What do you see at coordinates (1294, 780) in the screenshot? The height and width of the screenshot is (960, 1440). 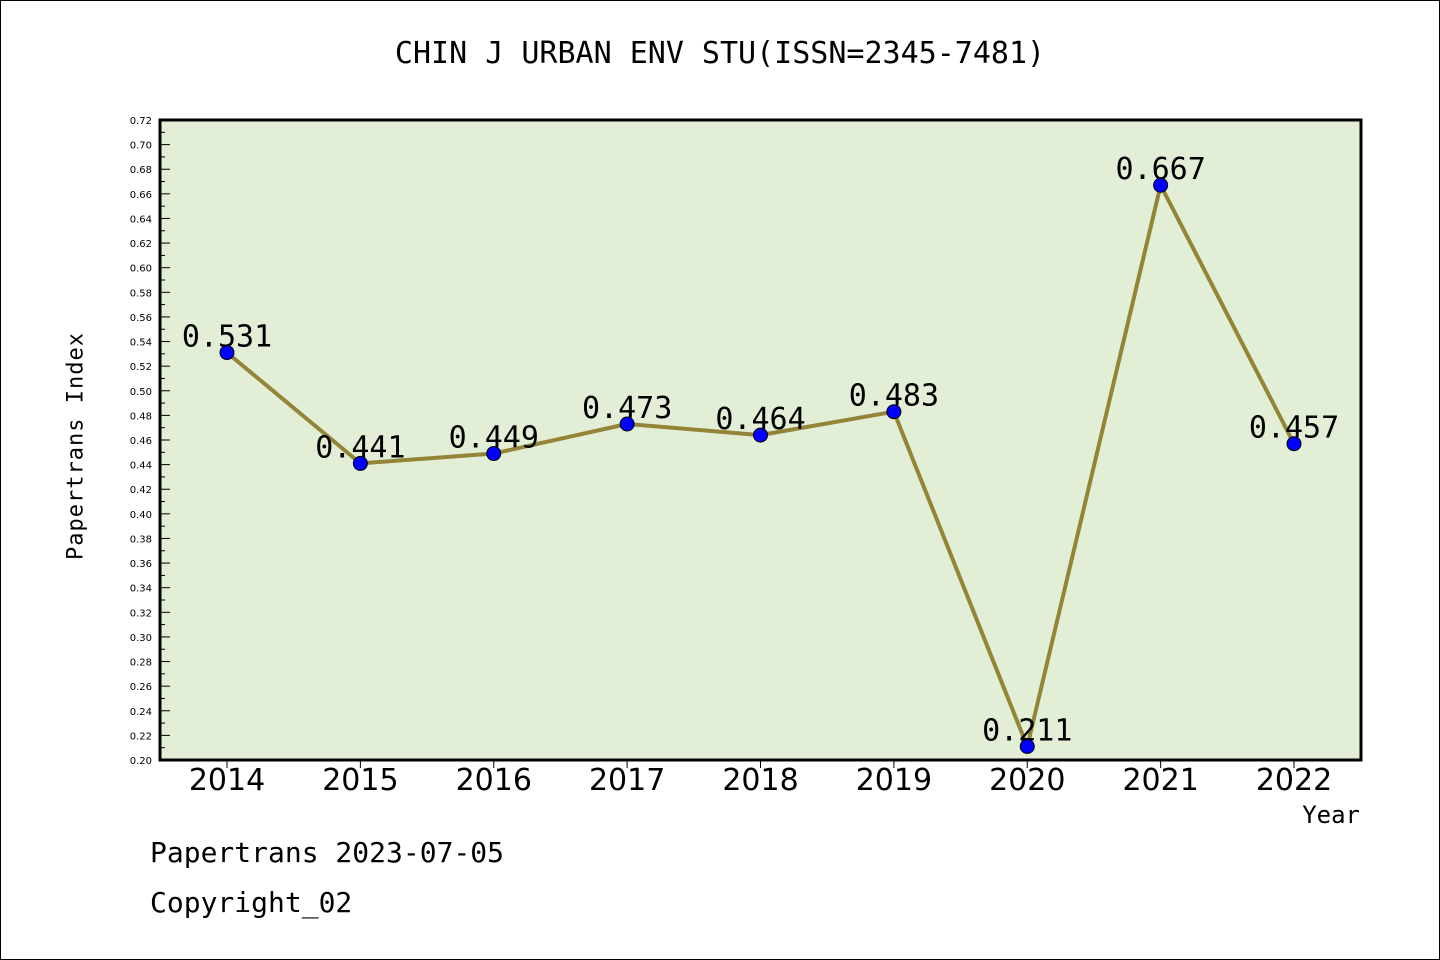 I see `x-tick-label: 2022` at bounding box center [1294, 780].